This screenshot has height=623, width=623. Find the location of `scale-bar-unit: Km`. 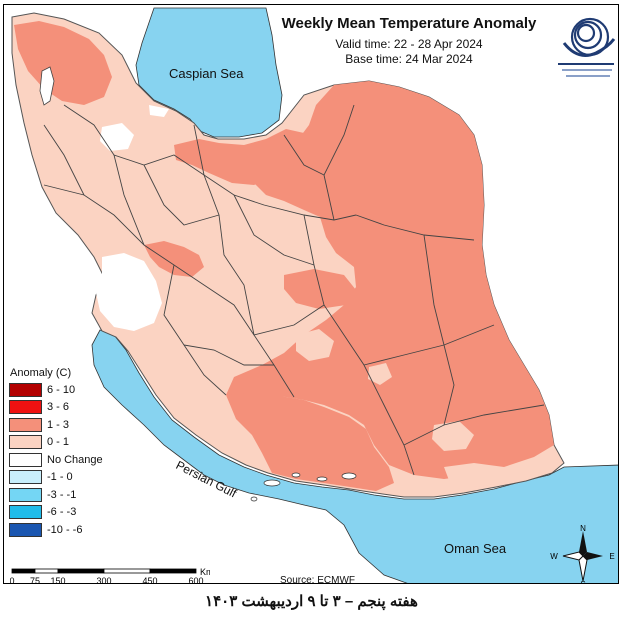

scale-bar-unit: Km is located at coordinates (205, 572).